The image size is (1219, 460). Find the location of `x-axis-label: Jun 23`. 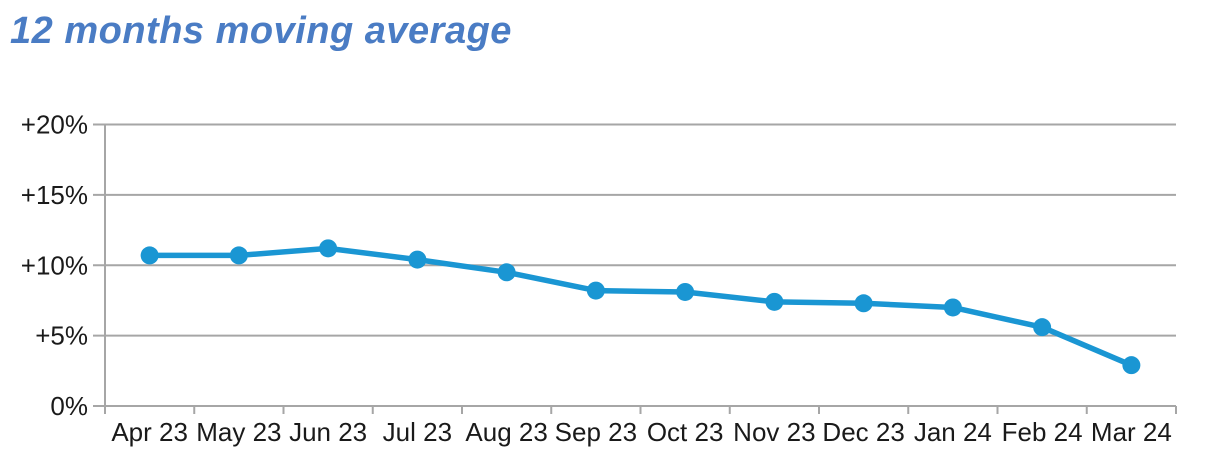

x-axis-label: Jun 23 is located at coordinates (328, 432).